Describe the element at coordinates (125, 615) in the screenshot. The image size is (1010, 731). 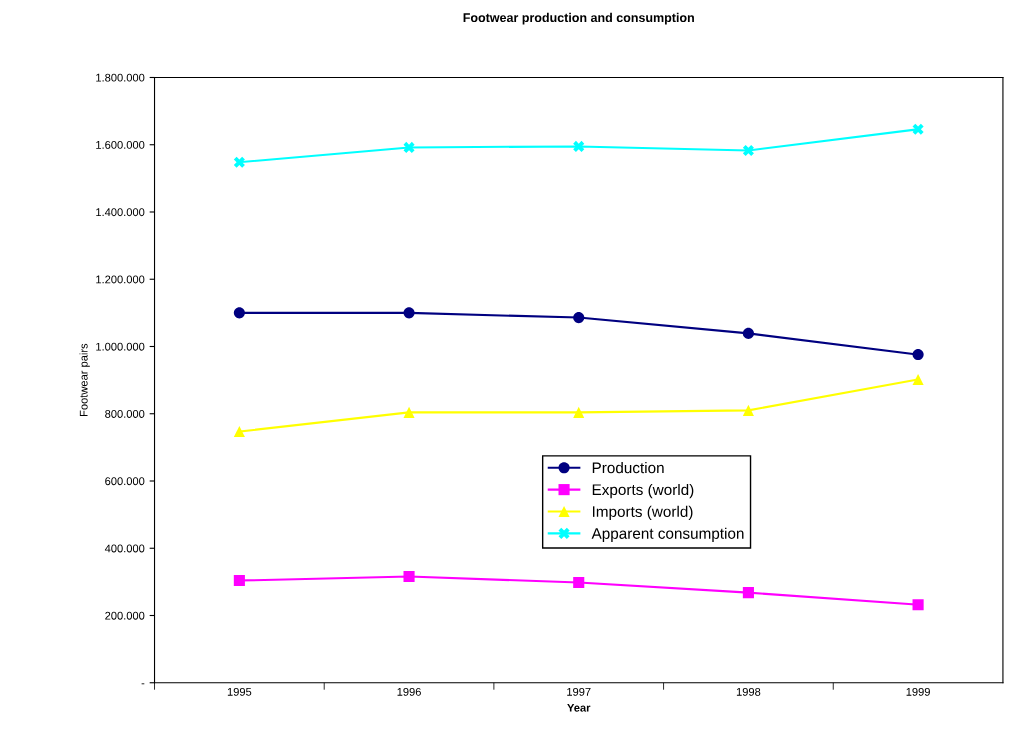
I see `y-tick-label: 200.000` at that location.